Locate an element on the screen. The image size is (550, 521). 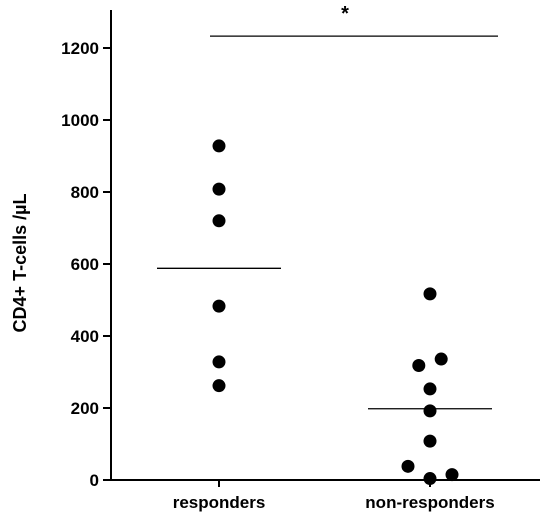
x-tick-label: responders is located at coordinates (219, 502).